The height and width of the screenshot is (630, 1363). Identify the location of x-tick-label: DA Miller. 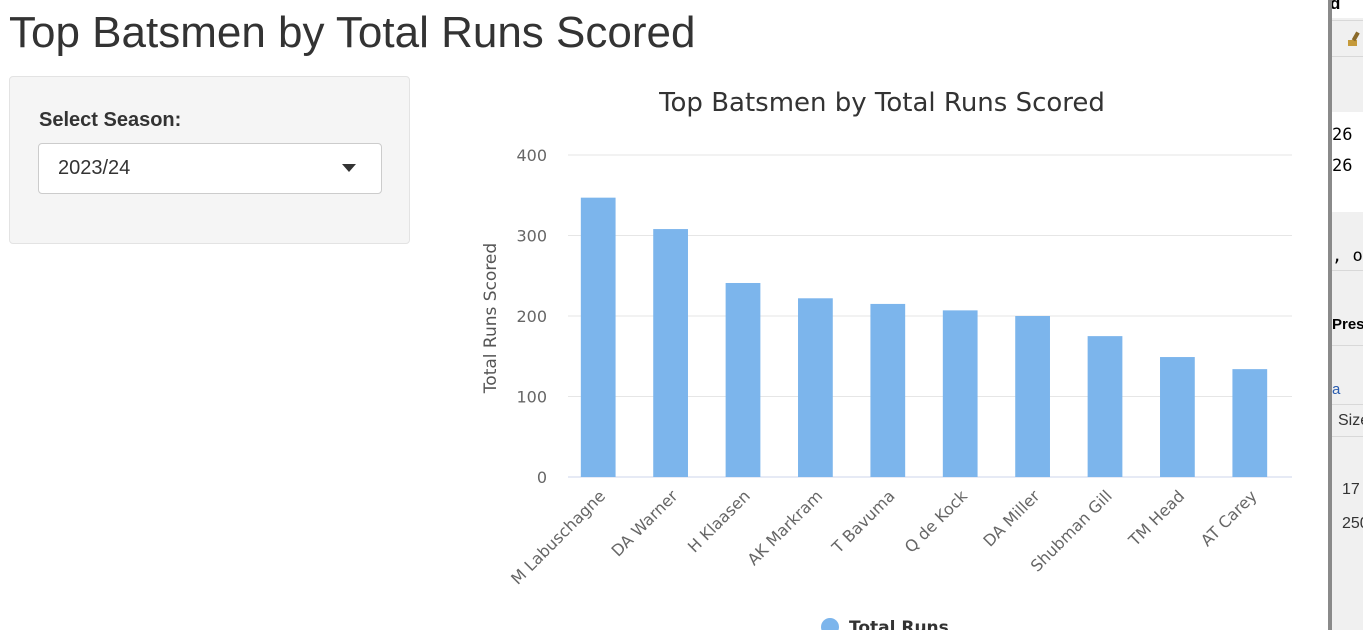
(1011, 518).